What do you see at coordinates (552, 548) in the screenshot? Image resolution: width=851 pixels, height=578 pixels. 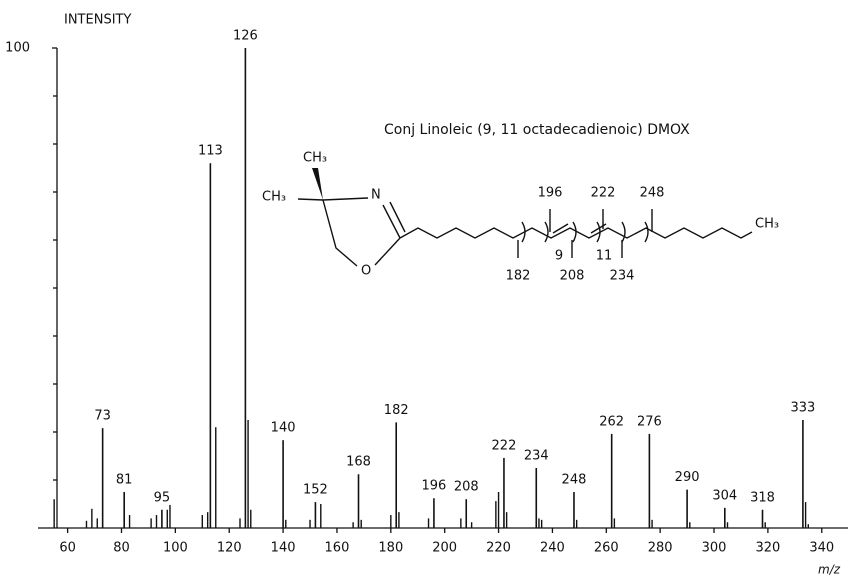 I see `x-tick-label: 240` at bounding box center [552, 548].